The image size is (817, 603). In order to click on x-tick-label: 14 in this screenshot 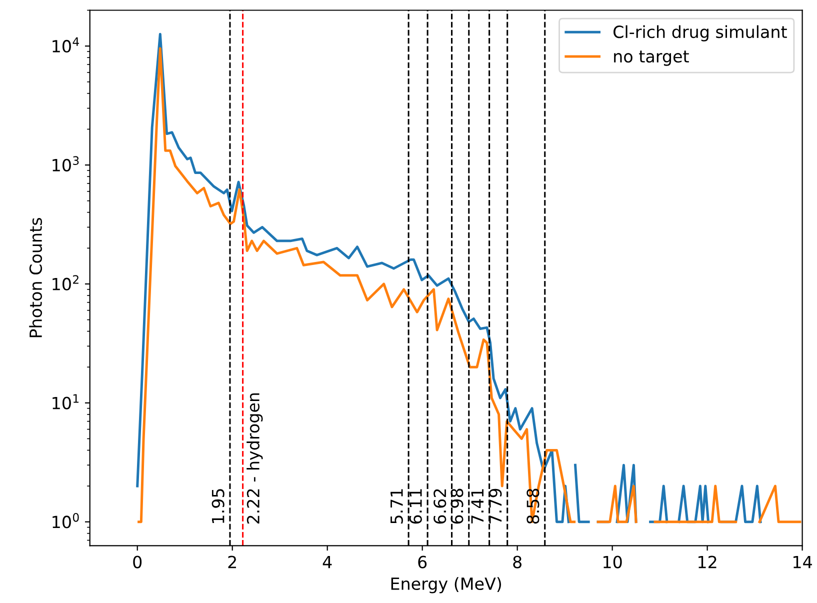, I will do `click(803, 562)`.